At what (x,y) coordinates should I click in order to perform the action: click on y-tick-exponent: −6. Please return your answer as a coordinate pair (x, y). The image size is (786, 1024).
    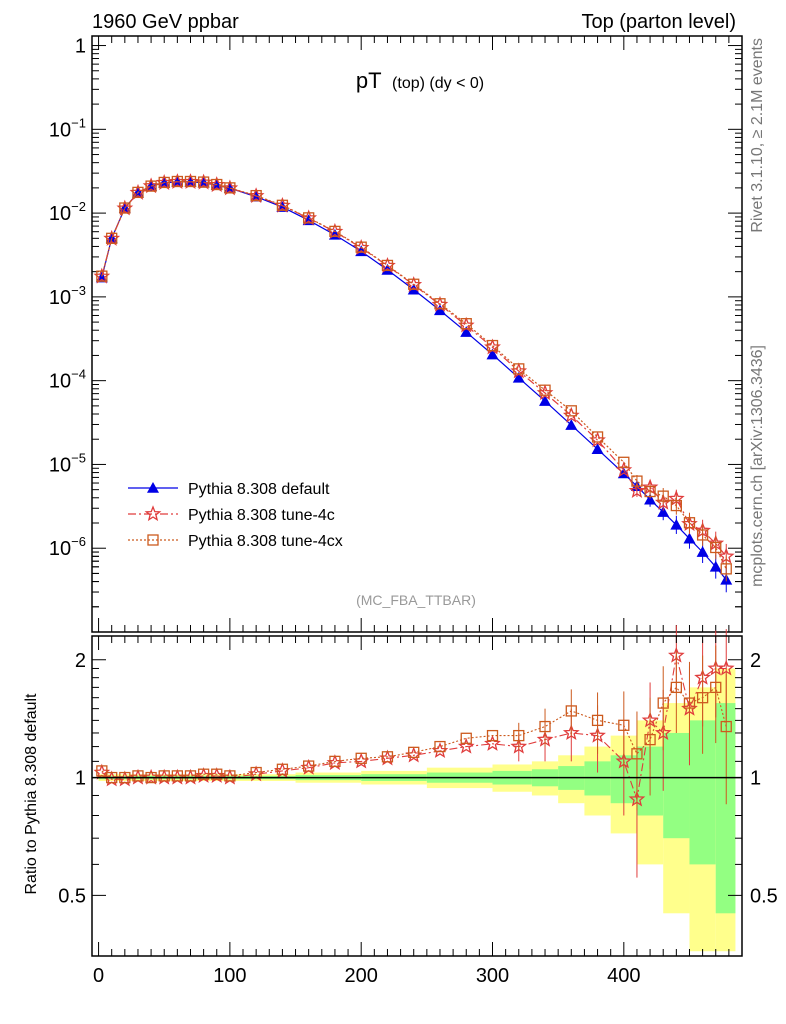
    Looking at the image, I should click on (78, 541).